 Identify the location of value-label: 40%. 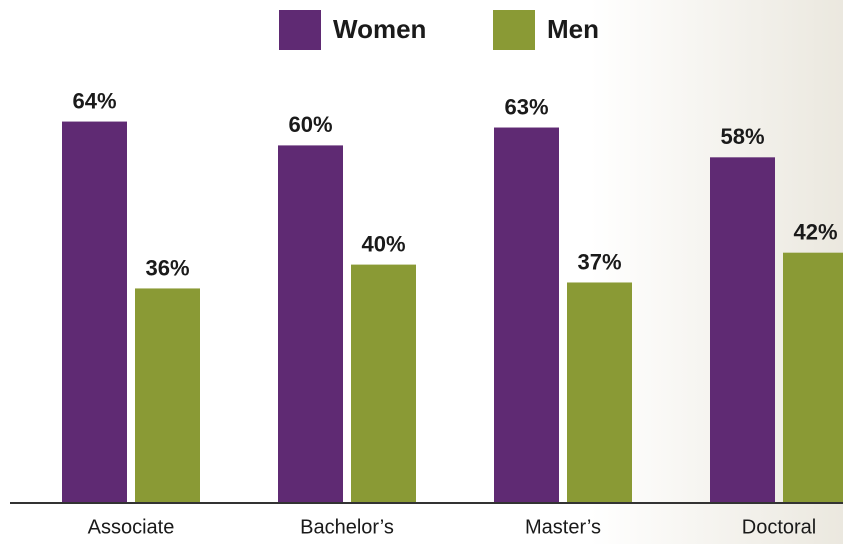
(383, 243).